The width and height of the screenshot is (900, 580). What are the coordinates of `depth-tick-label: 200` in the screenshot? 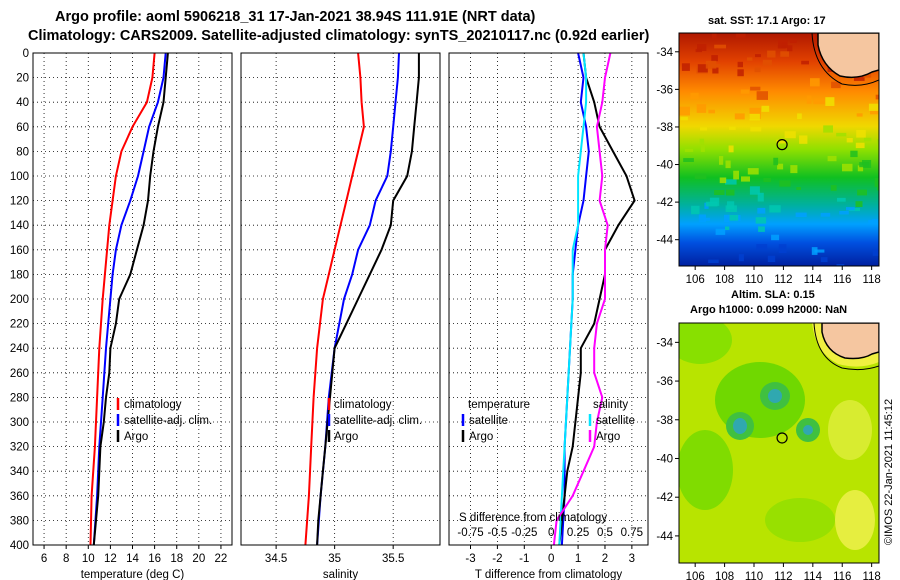 It's located at (19, 300).